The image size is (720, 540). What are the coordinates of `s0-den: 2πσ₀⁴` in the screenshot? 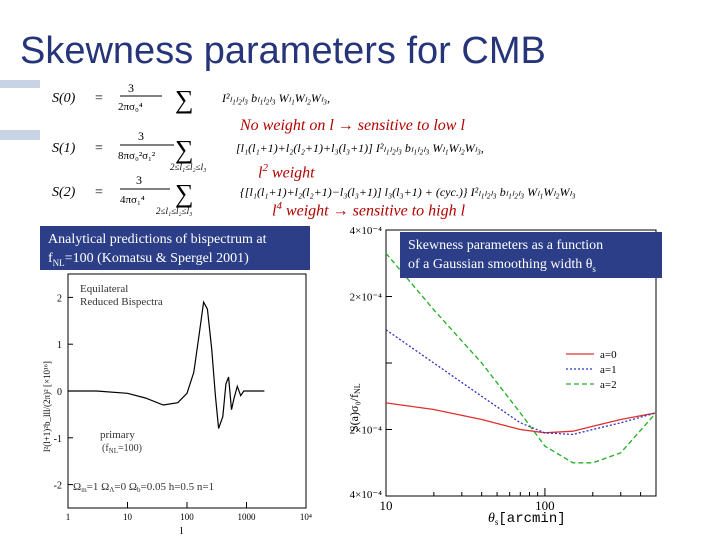 It's located at (130, 107).